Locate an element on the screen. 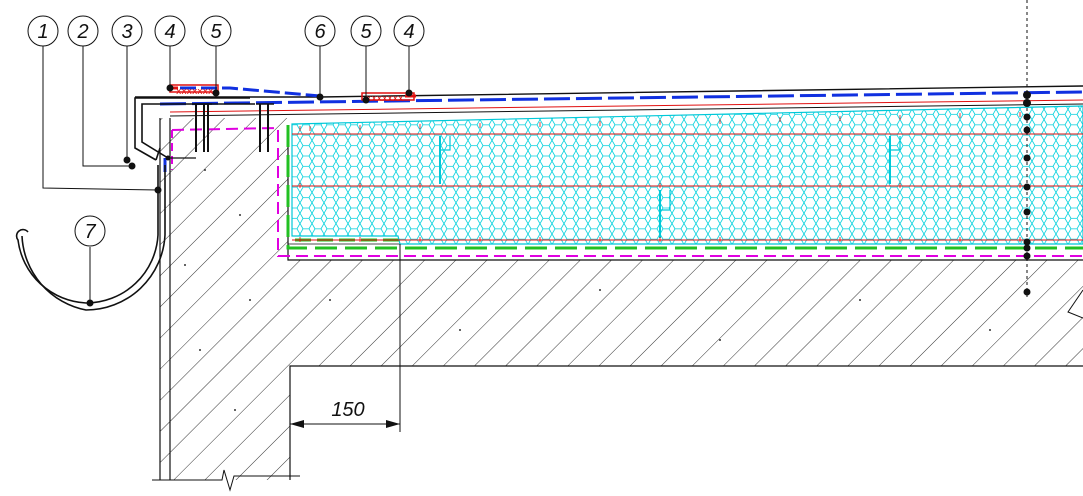 Image resolution: width=1083 pixels, height=496 pixels. svg-text: 3 is located at coordinates (126, 32).